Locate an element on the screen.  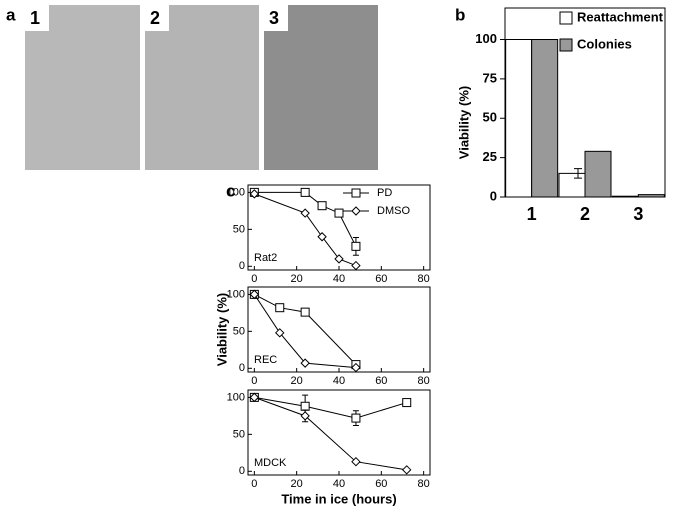
legend-label: PD is located at coordinates (384, 193).